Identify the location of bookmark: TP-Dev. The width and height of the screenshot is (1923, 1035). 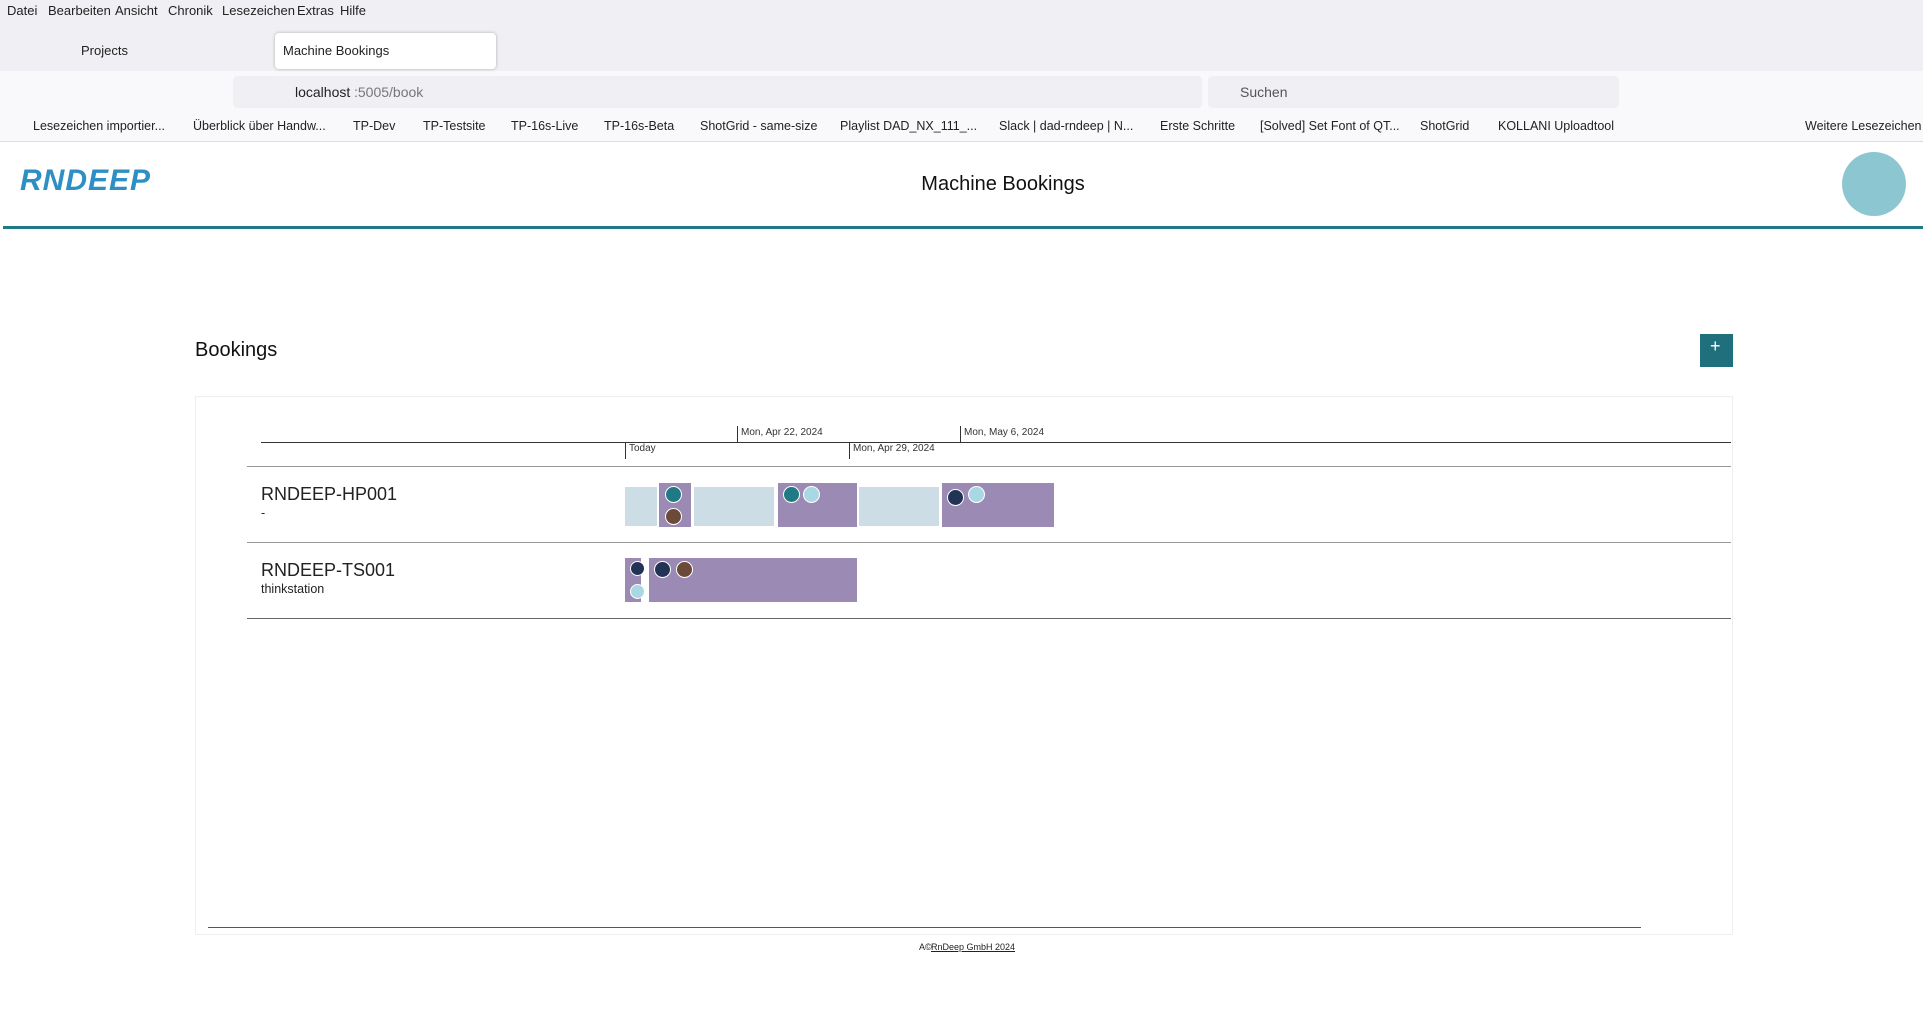
(374, 126).